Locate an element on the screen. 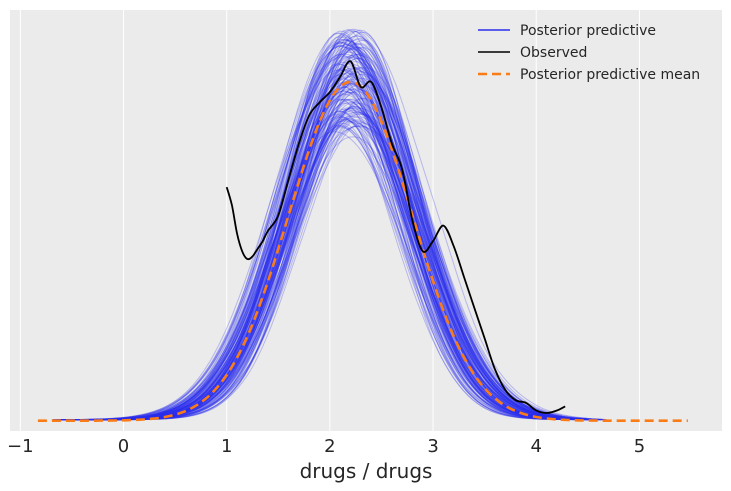 This screenshot has width=731, height=491. x-tick-label: 3 is located at coordinates (432, 446).